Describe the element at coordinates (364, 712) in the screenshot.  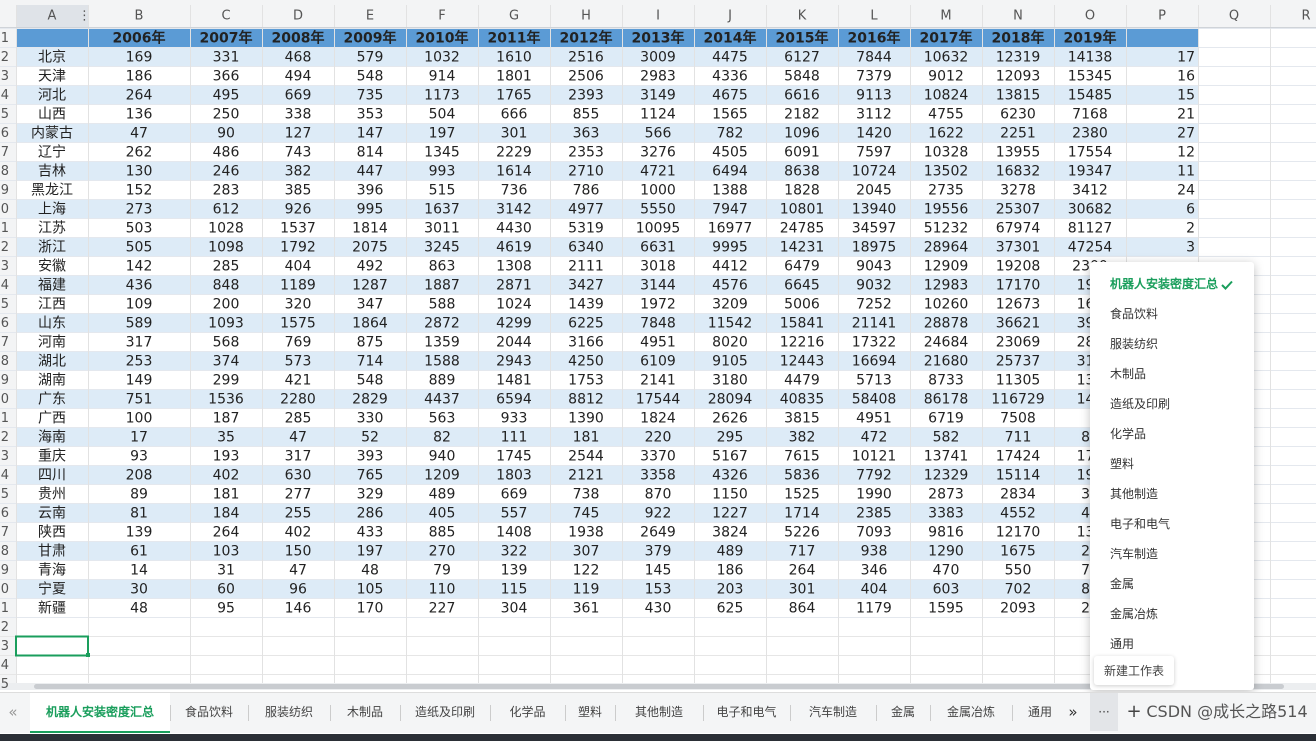
I see `sheet-tab: 木制品` at that location.